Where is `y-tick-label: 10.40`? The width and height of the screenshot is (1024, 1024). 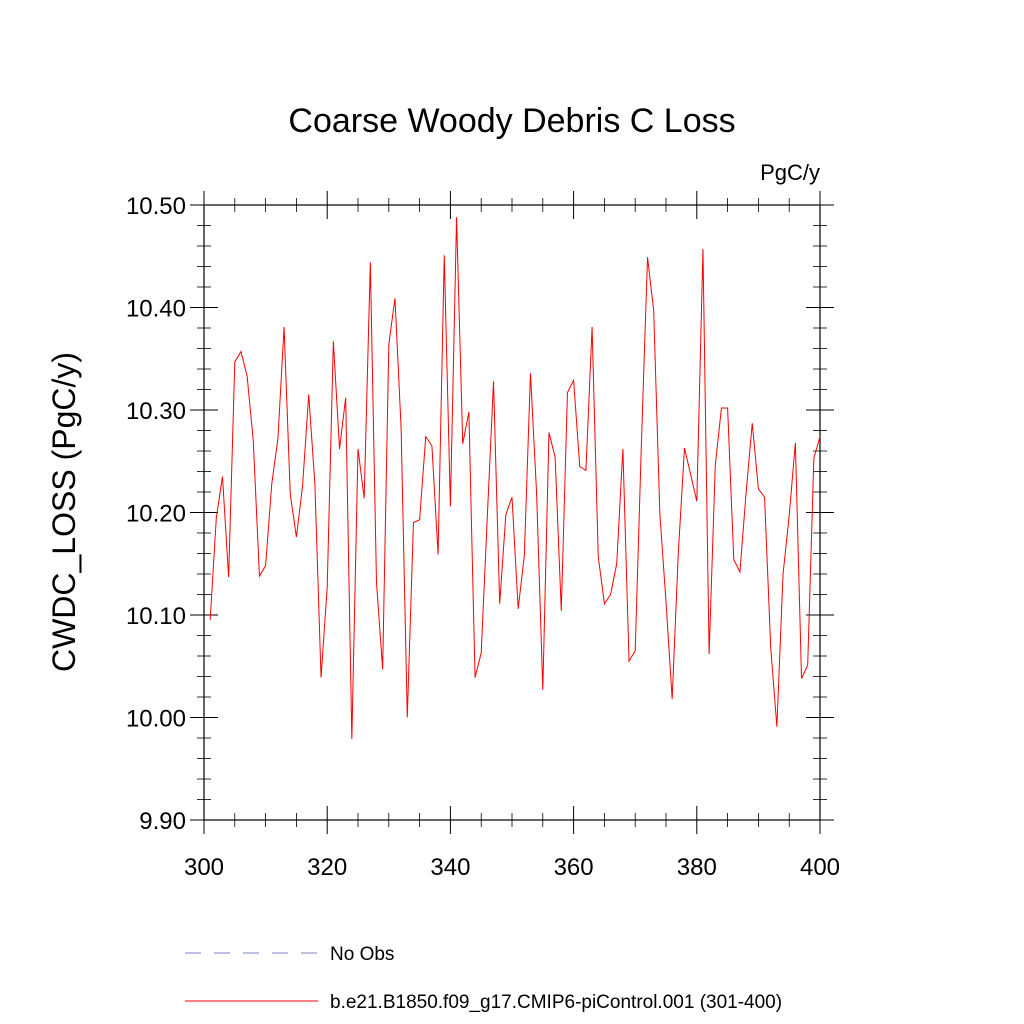 y-tick-label: 10.40 is located at coordinates (156, 309).